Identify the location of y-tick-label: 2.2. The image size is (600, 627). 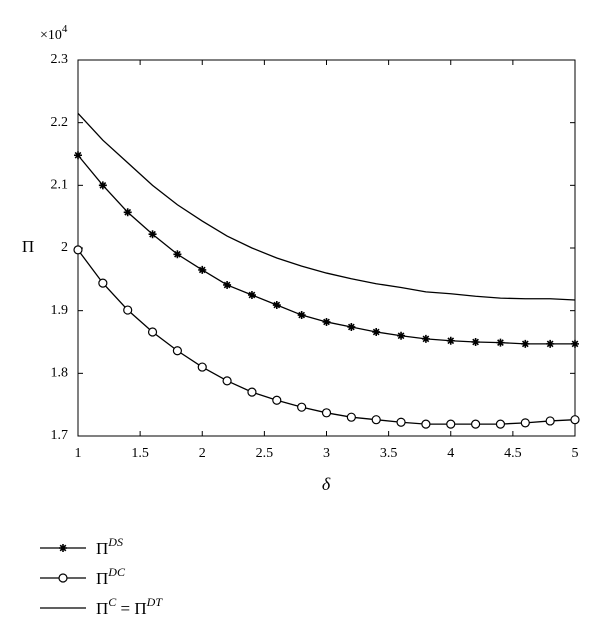
(60, 122).